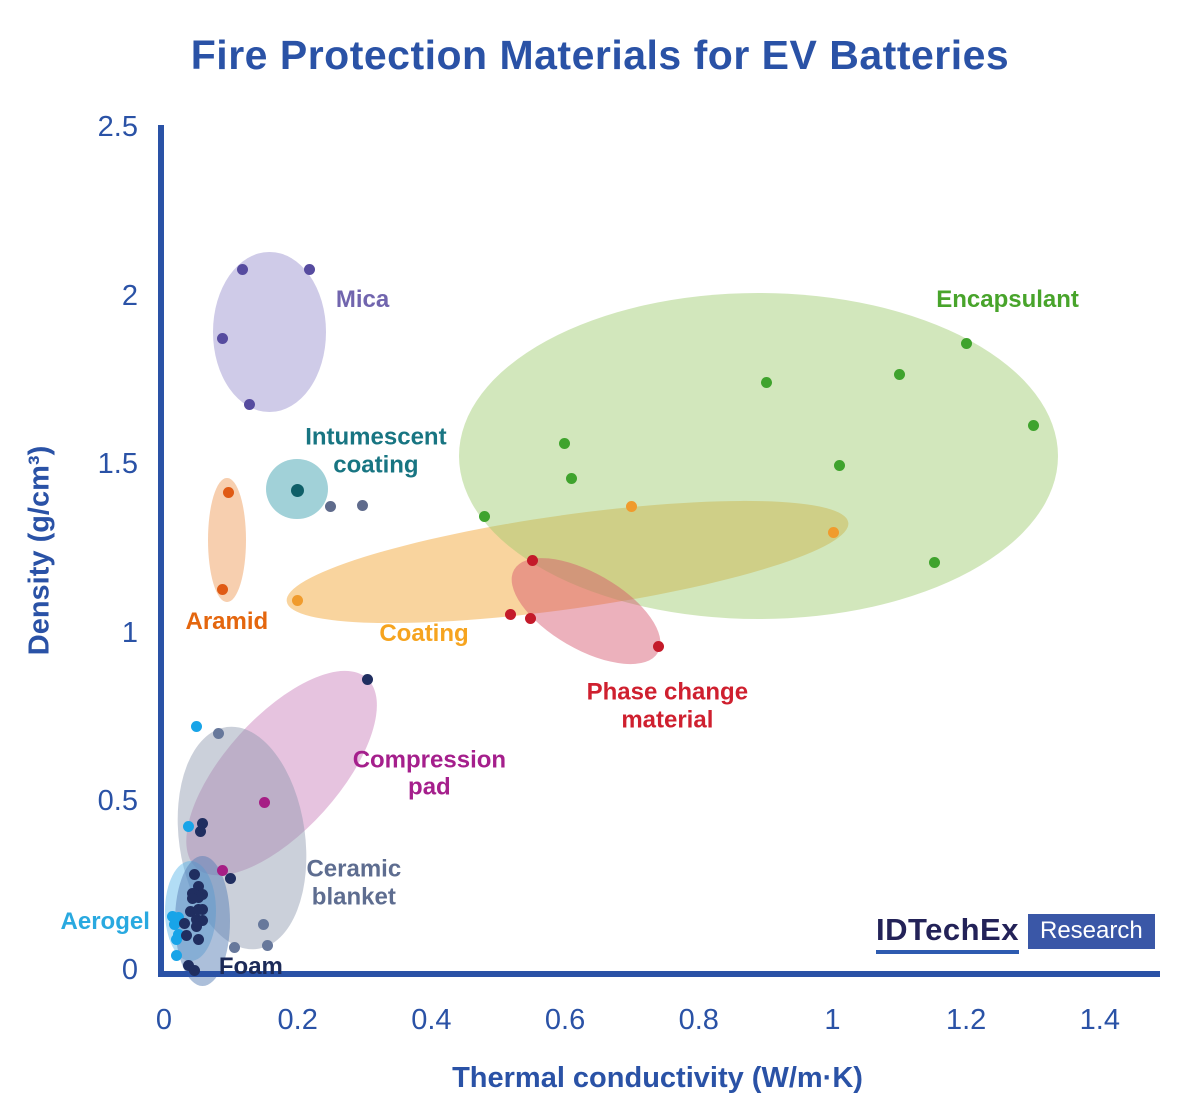  I want to click on unlabeled-navy-dot, so click(367, 679).